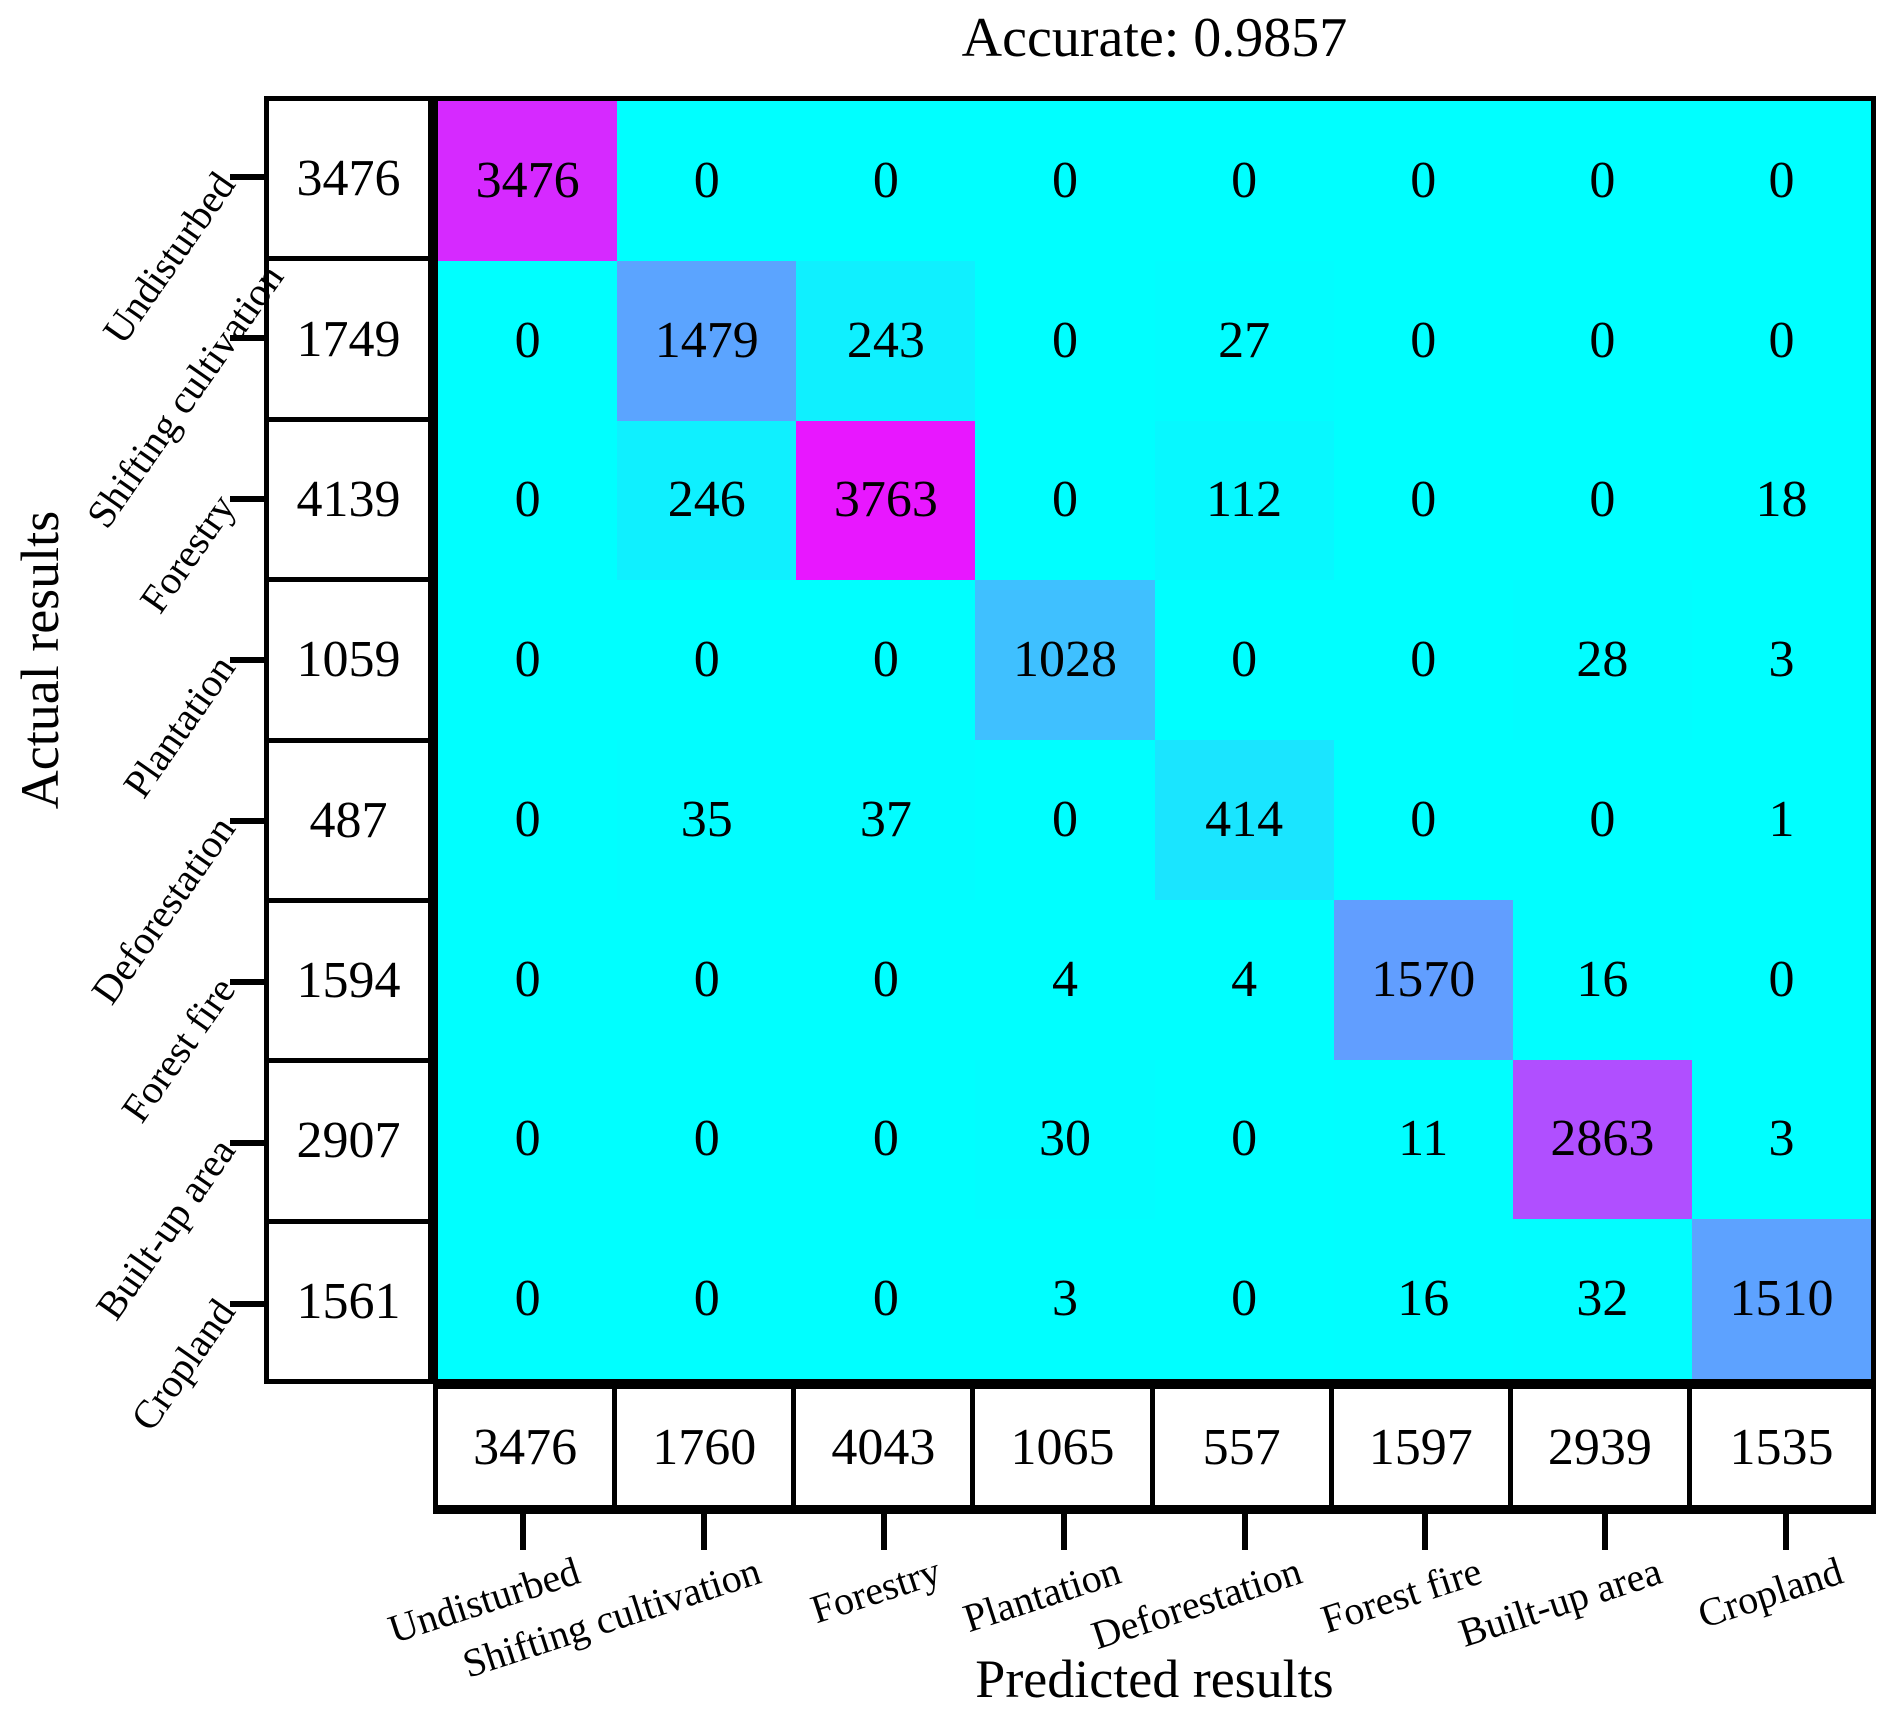  I want to click on row-sum-cell: 487, so click(348, 823).